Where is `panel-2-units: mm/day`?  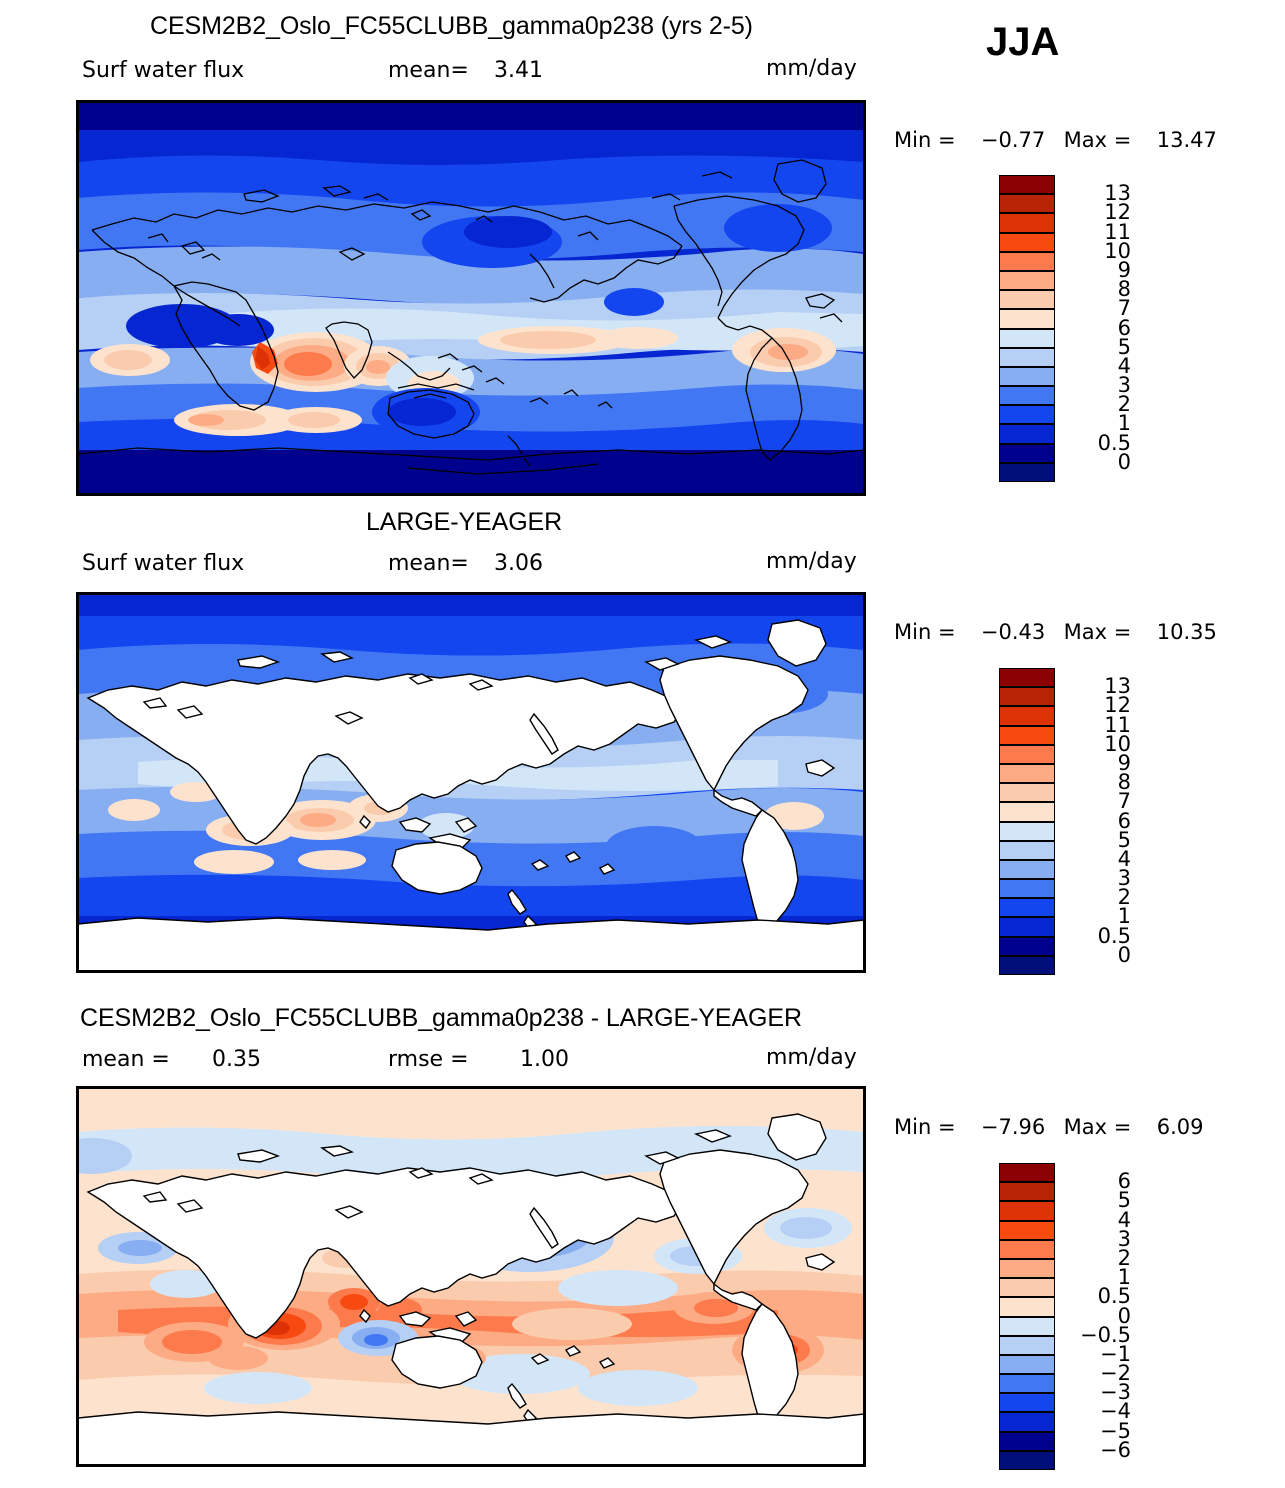
panel-2-units: mm/day is located at coordinates (811, 561).